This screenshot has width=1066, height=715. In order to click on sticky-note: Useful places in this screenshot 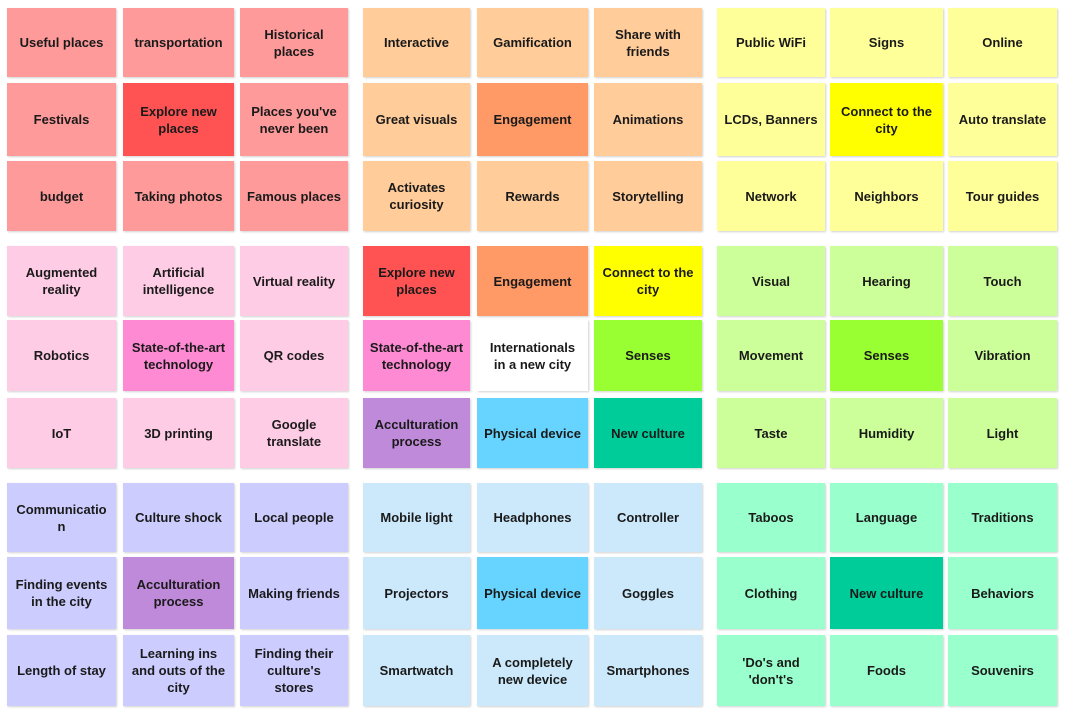, I will do `click(61, 42)`.